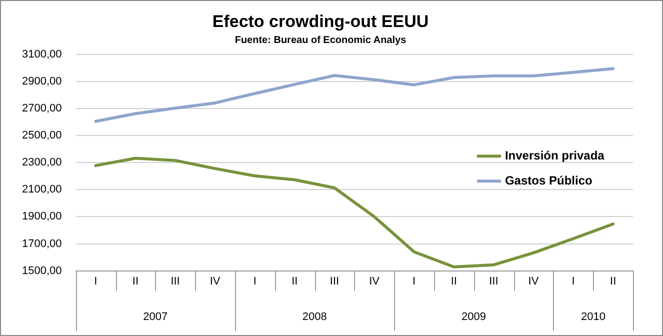 The height and width of the screenshot is (336, 663). What do you see at coordinates (320, 40) in the screenshot?
I see `chart-subtitle: Fuente: Bureau of Economic Analys` at bounding box center [320, 40].